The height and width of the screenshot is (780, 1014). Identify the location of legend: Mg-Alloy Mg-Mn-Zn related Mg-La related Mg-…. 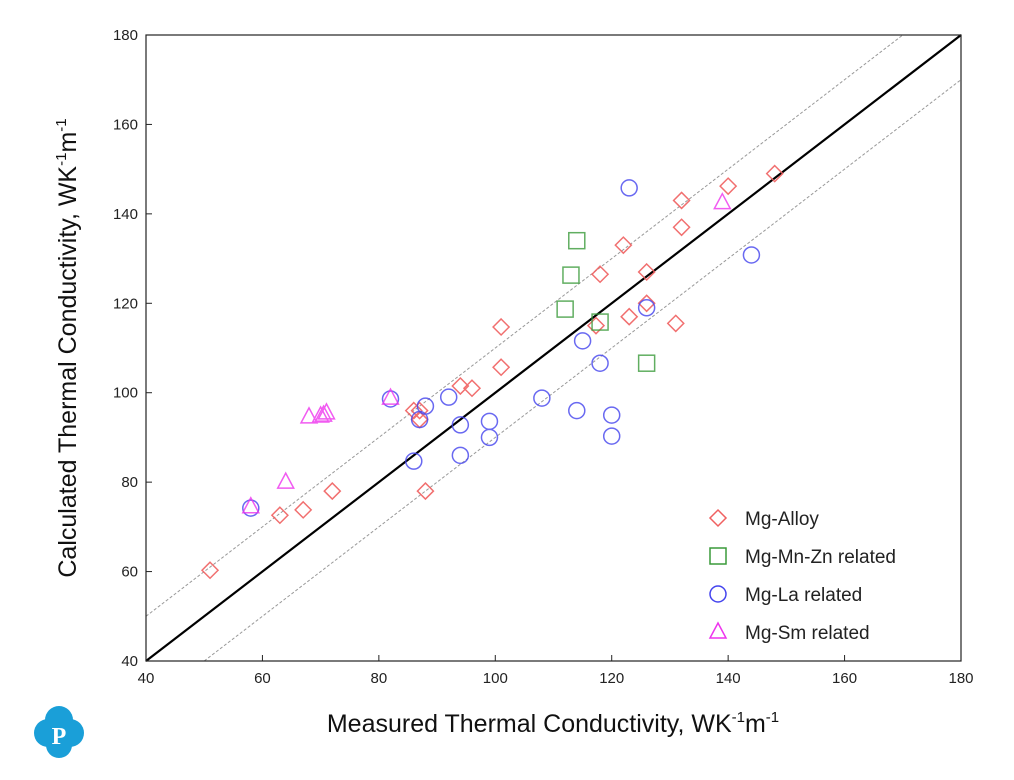
(802, 576).